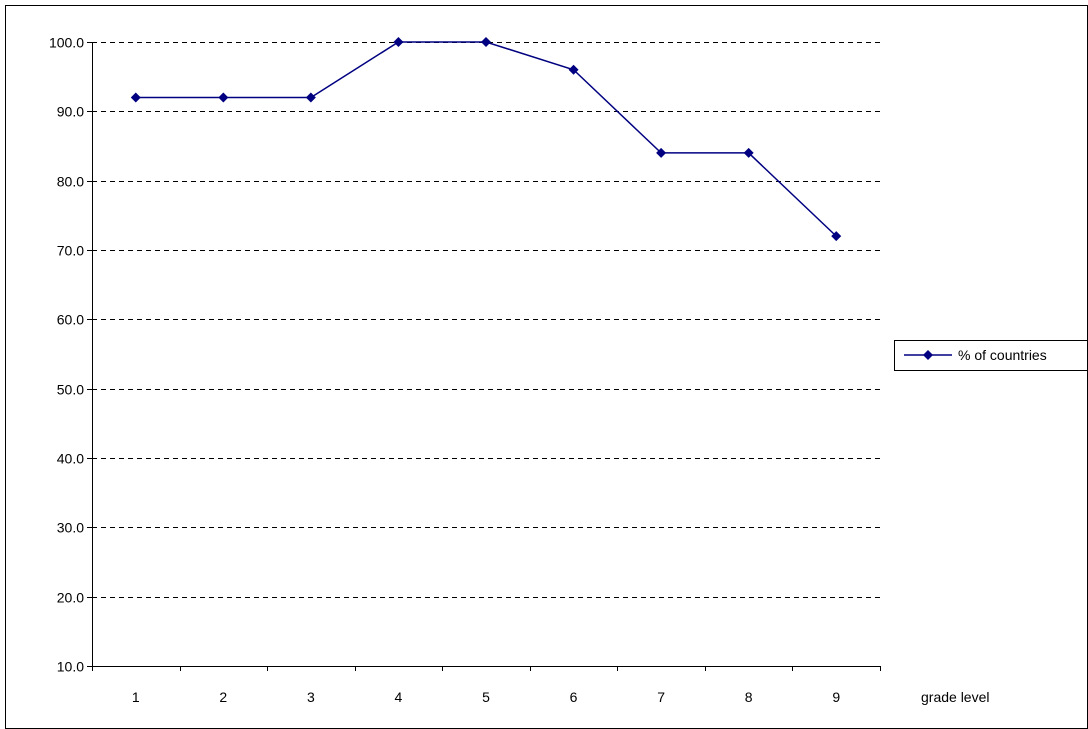  What do you see at coordinates (486, 685) in the screenshot?
I see `x-tick-labels: 1 2 3 4 5 6 7 8 9` at bounding box center [486, 685].